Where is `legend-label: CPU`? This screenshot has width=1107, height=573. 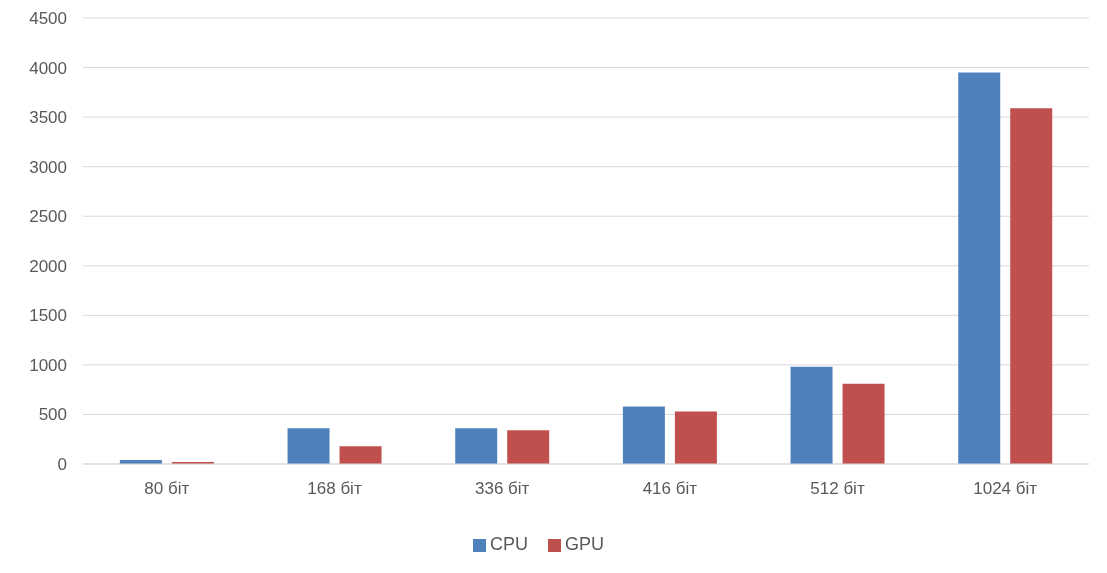 legend-label: CPU is located at coordinates (508, 544).